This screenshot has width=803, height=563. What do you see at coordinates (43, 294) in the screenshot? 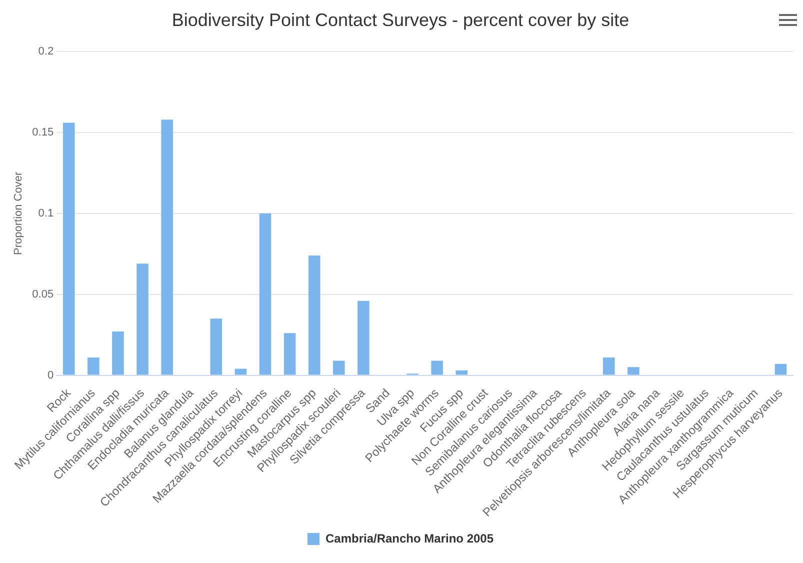
I see `y-tick-label: 0.05` at bounding box center [43, 294].